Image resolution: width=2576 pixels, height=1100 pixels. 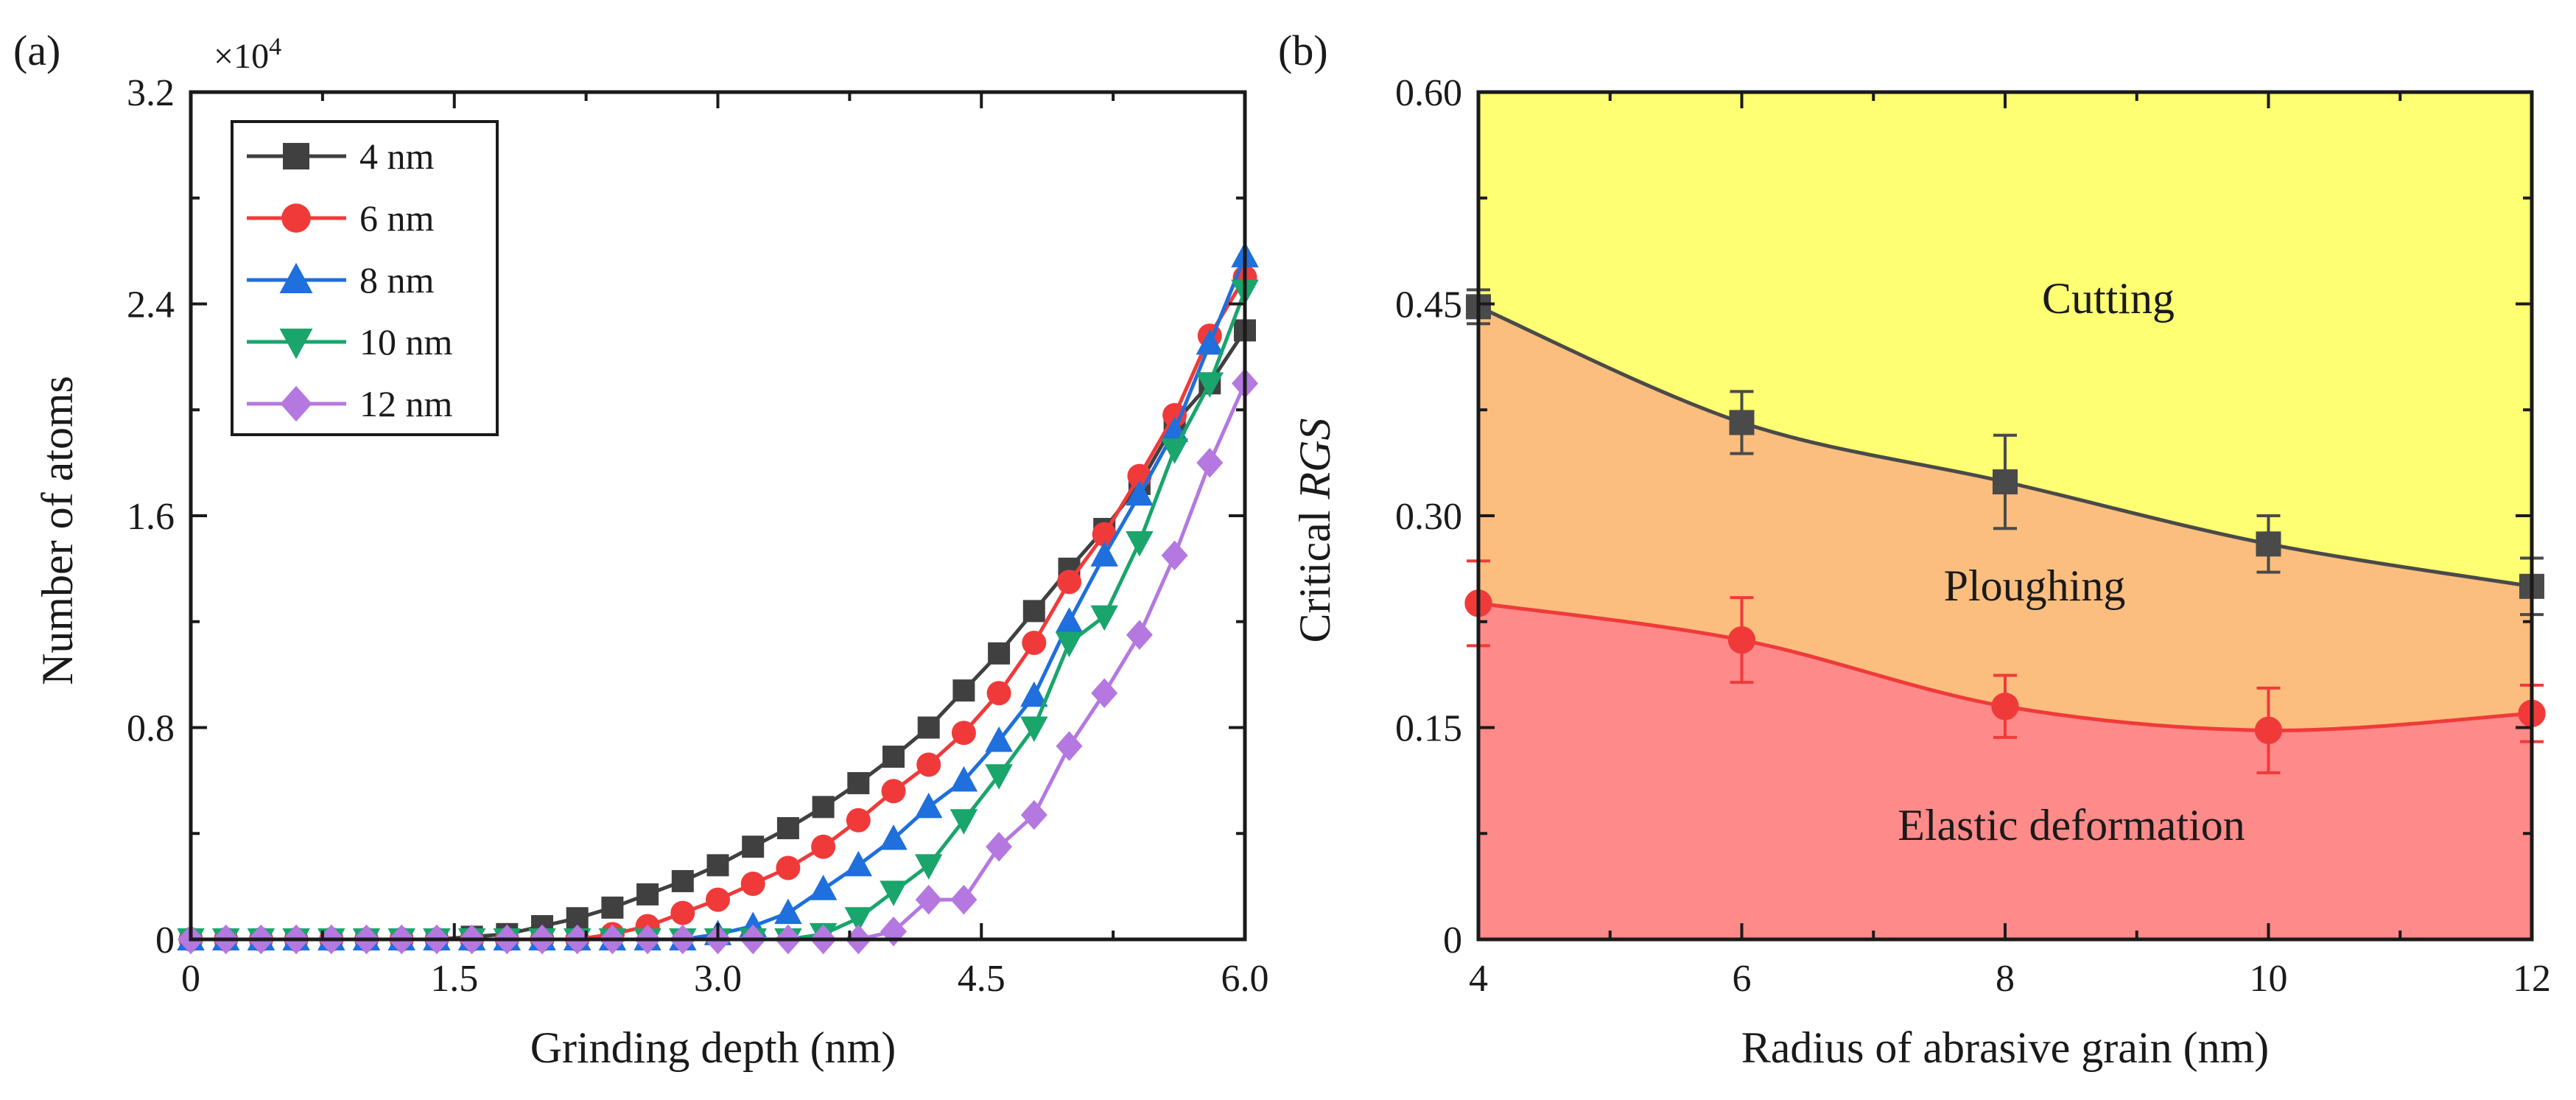 What do you see at coordinates (350, 341) in the screenshot?
I see `legend-item: 10 nm` at bounding box center [350, 341].